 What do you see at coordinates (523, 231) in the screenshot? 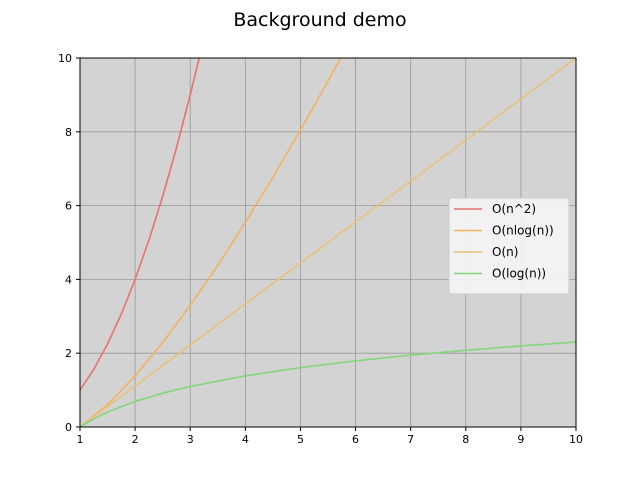
I see `legend-label-1: O(nlog(n))` at bounding box center [523, 231].